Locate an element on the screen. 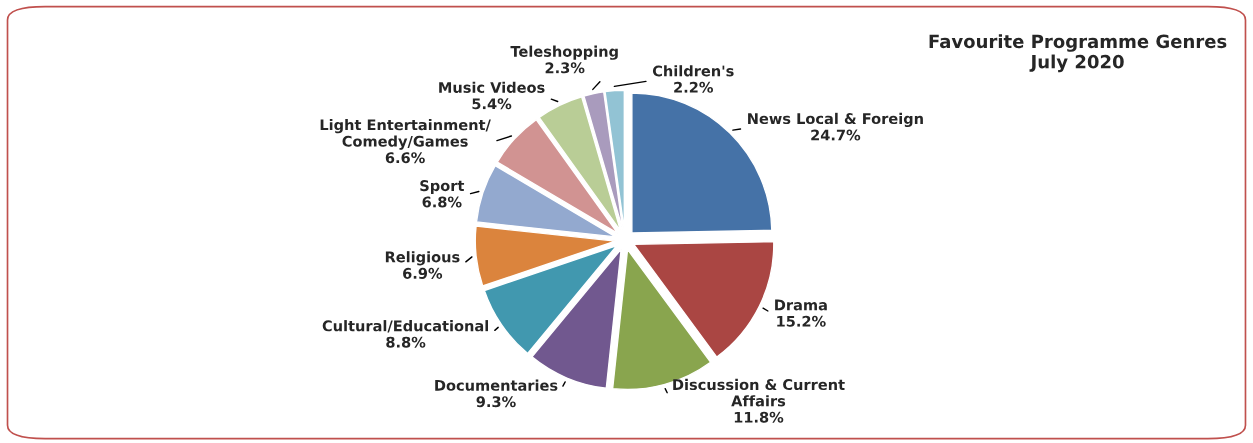  data-label: 5.4% is located at coordinates (492, 104).